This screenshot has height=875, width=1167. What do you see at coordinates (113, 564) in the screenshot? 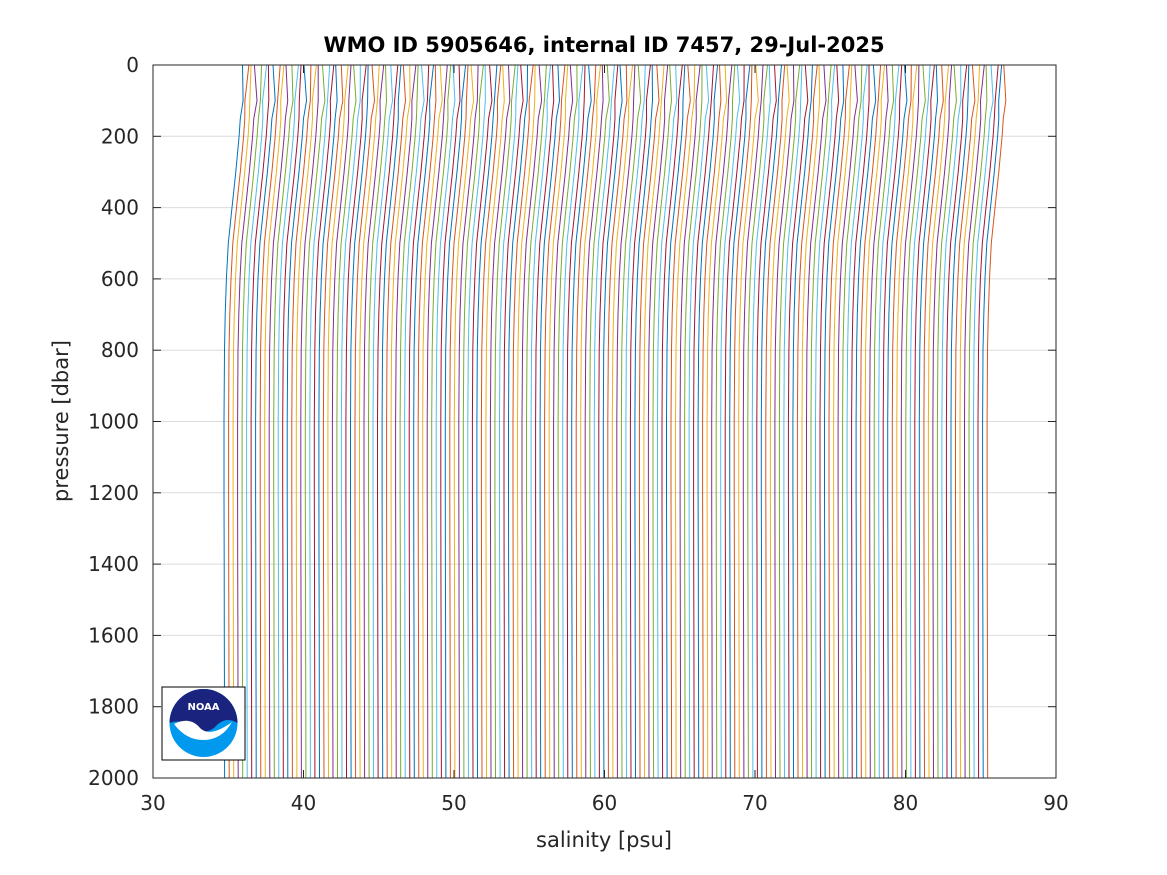
I see `y-tick-label: 1400` at bounding box center [113, 564].